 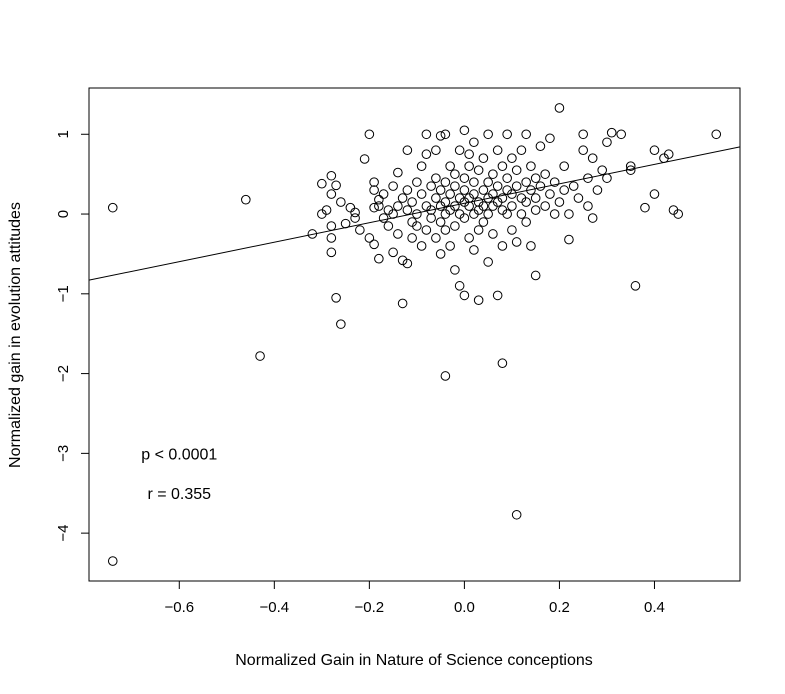 What do you see at coordinates (63, 453) in the screenshot?
I see `y-tick-label: −3` at bounding box center [63, 453].